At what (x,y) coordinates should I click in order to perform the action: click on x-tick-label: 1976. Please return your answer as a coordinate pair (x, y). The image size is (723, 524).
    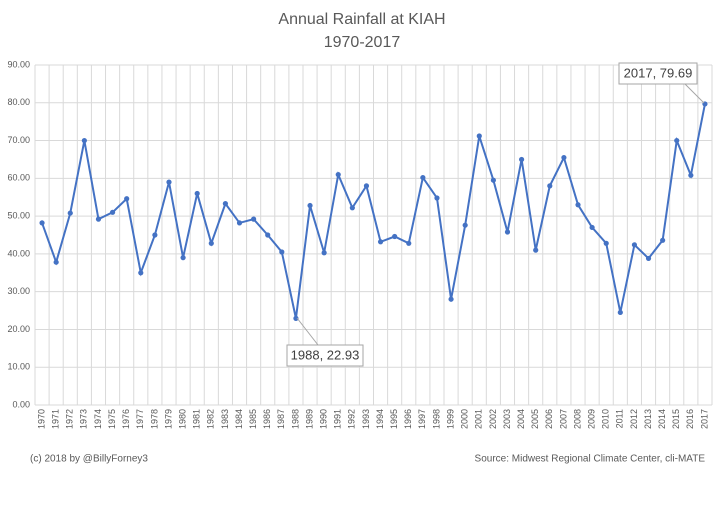
    Looking at the image, I should click on (126, 419).